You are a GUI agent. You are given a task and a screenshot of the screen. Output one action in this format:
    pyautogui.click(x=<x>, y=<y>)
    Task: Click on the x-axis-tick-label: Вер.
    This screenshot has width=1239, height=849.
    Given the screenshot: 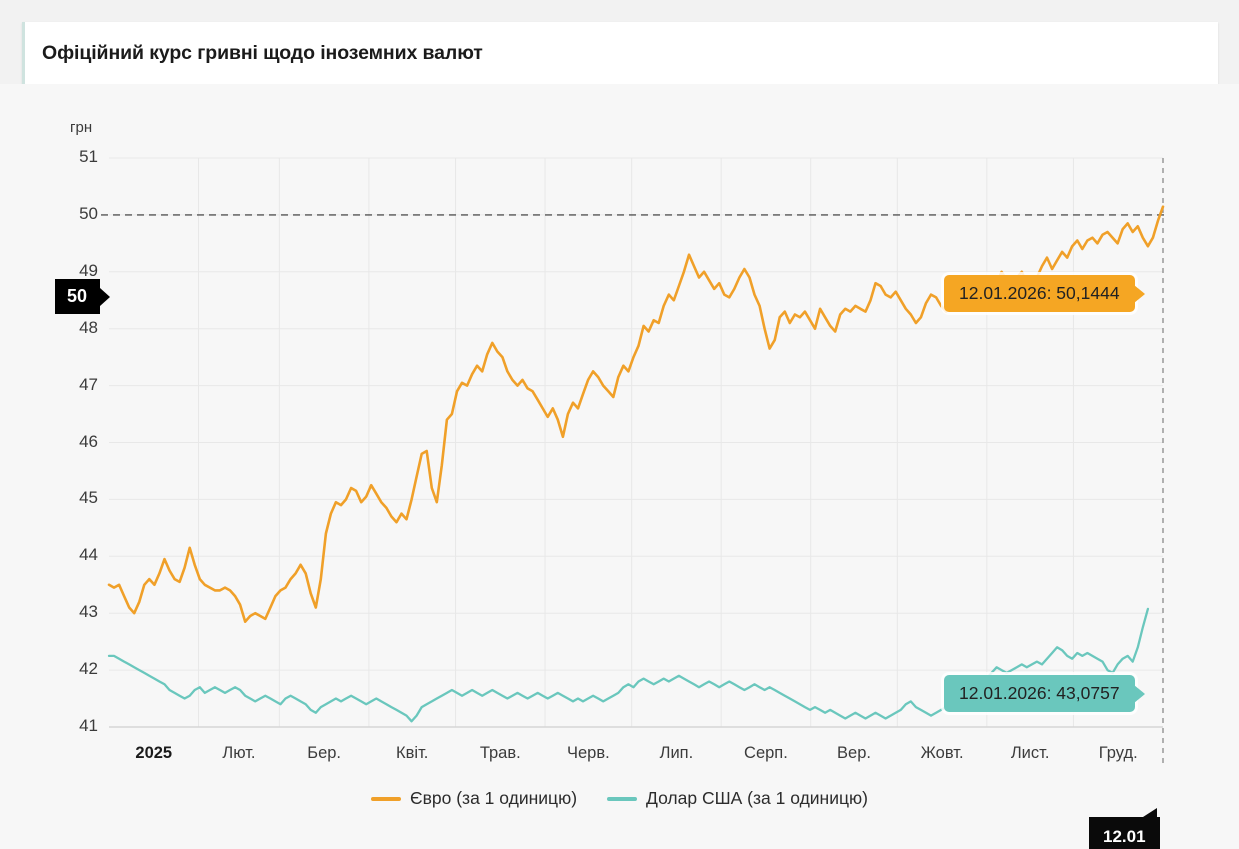 What is the action you would take?
    pyautogui.click(x=854, y=753)
    